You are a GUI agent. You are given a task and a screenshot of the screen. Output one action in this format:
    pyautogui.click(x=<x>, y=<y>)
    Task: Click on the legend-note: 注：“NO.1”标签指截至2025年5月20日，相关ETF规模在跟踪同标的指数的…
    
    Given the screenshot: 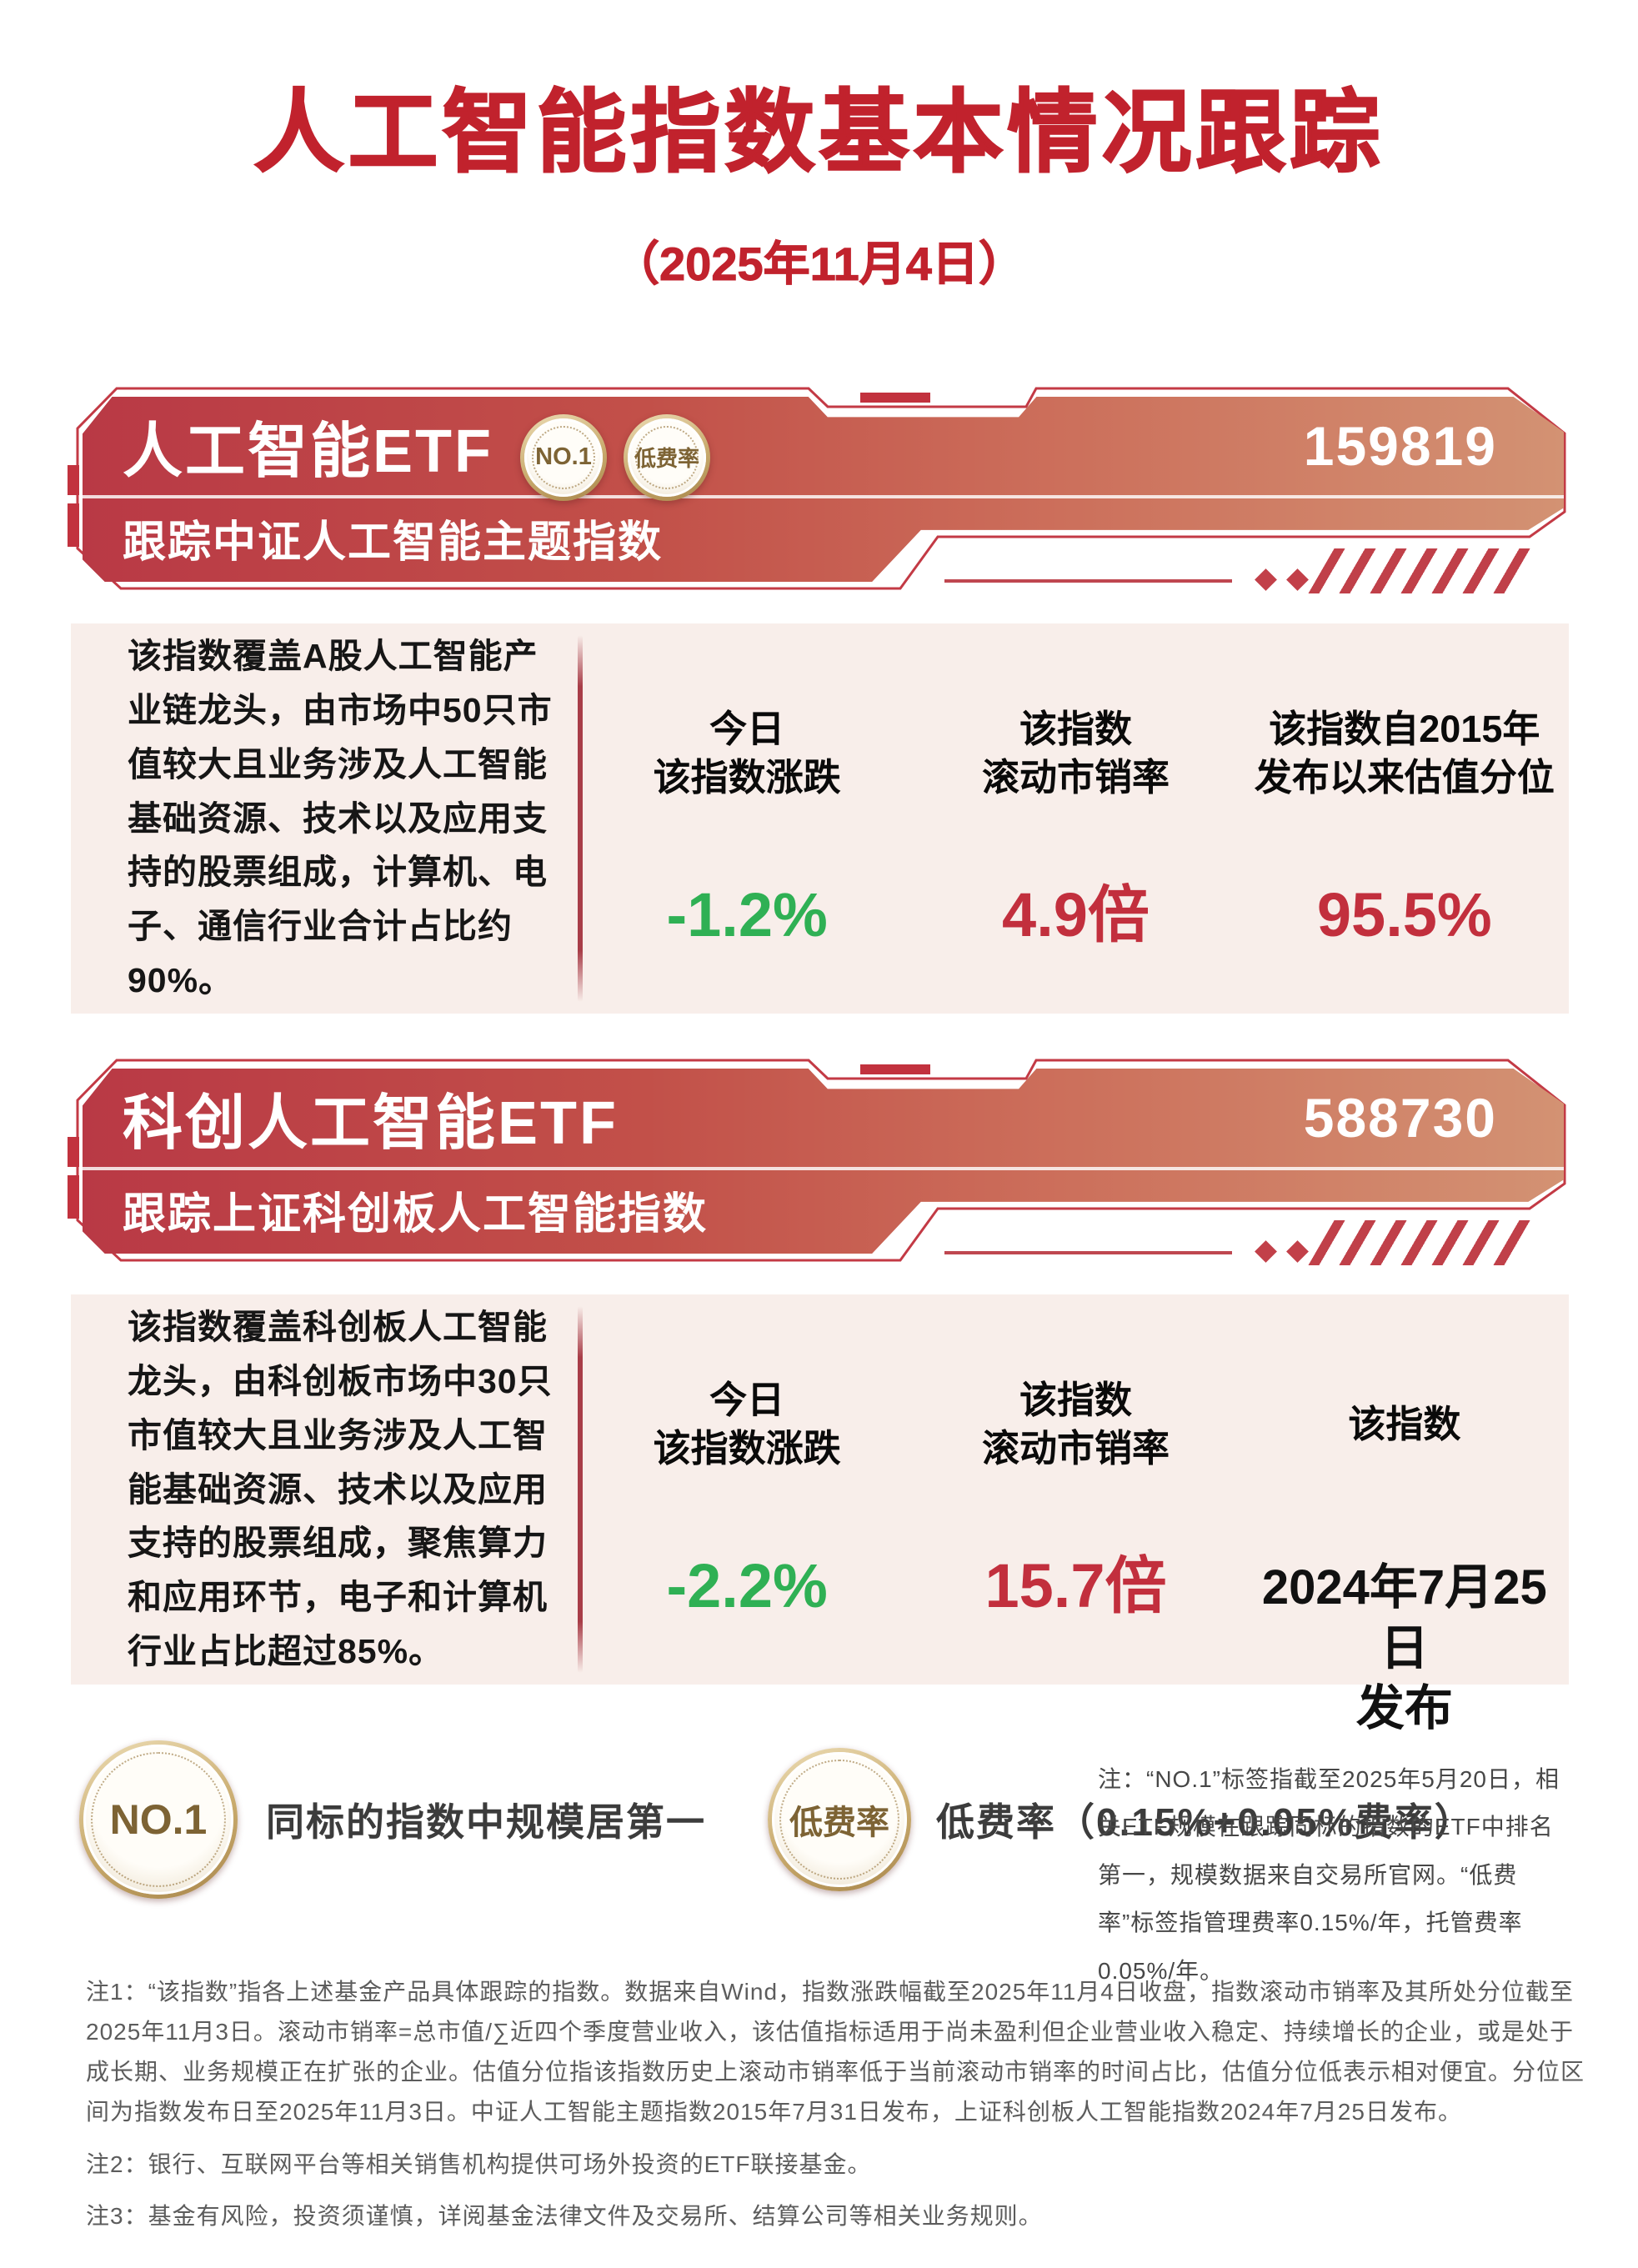 What is the action you would take?
    pyautogui.click(x=1329, y=1875)
    